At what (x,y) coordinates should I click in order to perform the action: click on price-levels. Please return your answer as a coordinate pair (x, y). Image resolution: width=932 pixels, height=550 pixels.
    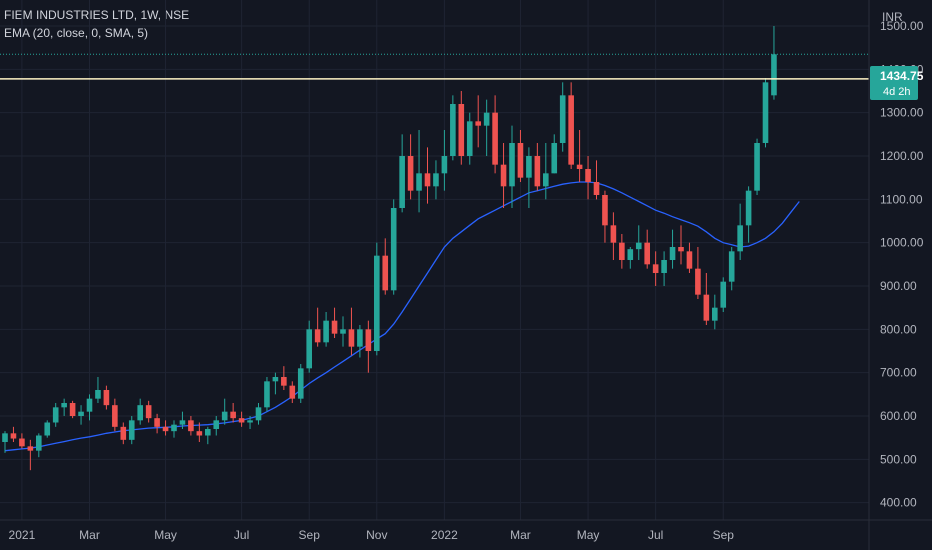
    Looking at the image, I should click on (459, 69).